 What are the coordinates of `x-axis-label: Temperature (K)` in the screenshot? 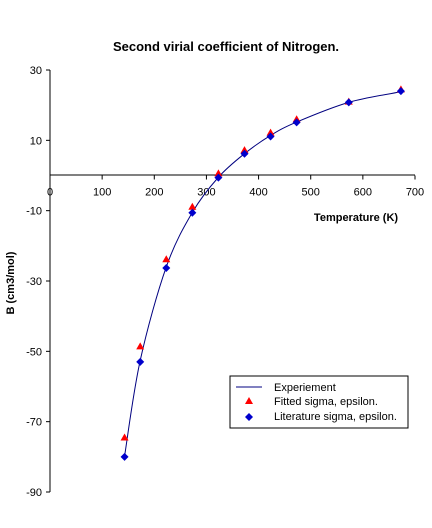 It's located at (356, 218).